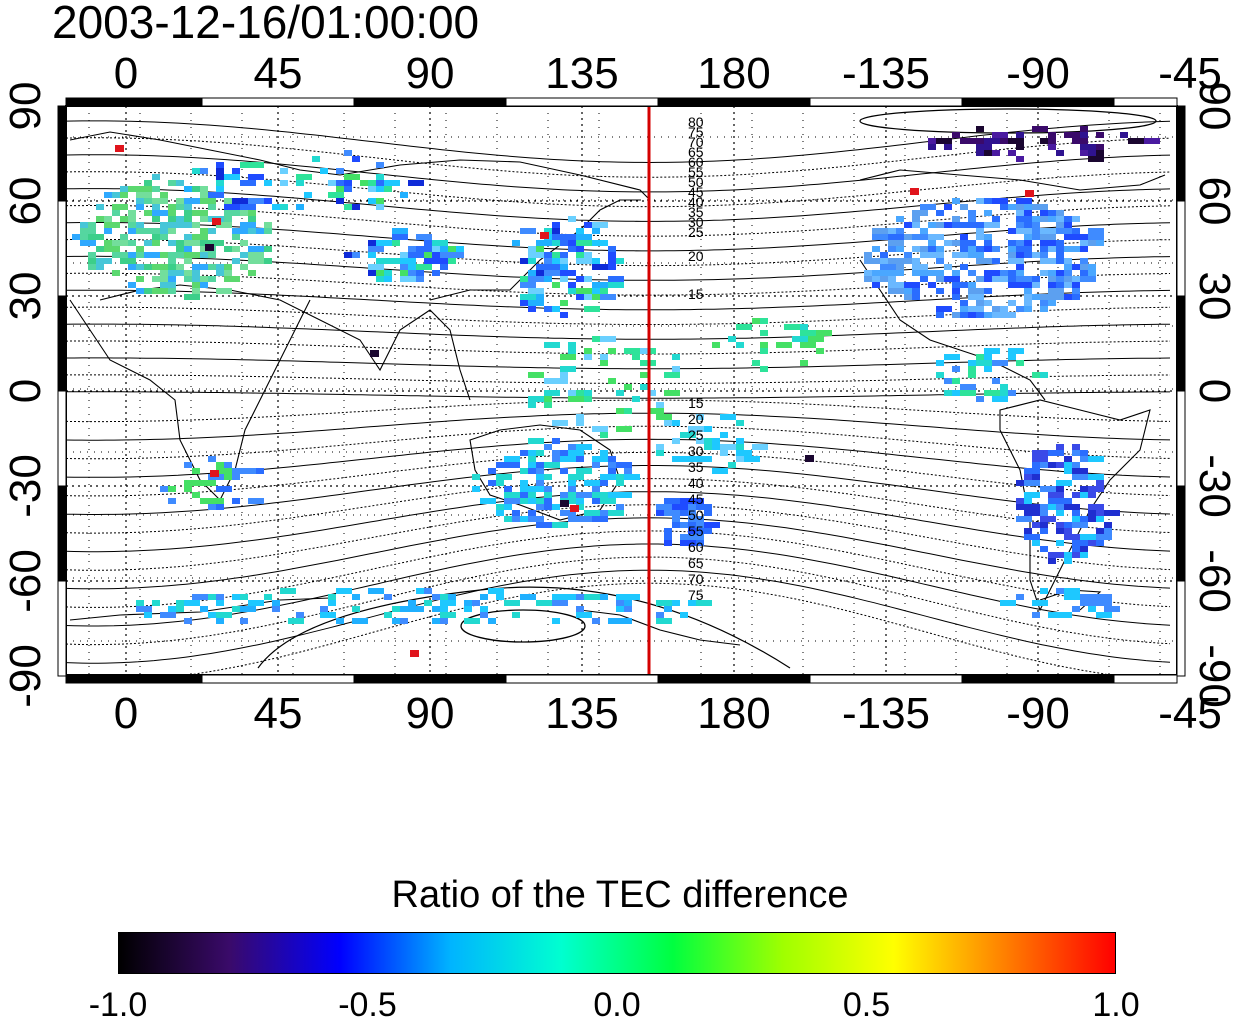  What do you see at coordinates (1038, 713) in the screenshot?
I see `bottom-axis-label: -90` at bounding box center [1038, 713].